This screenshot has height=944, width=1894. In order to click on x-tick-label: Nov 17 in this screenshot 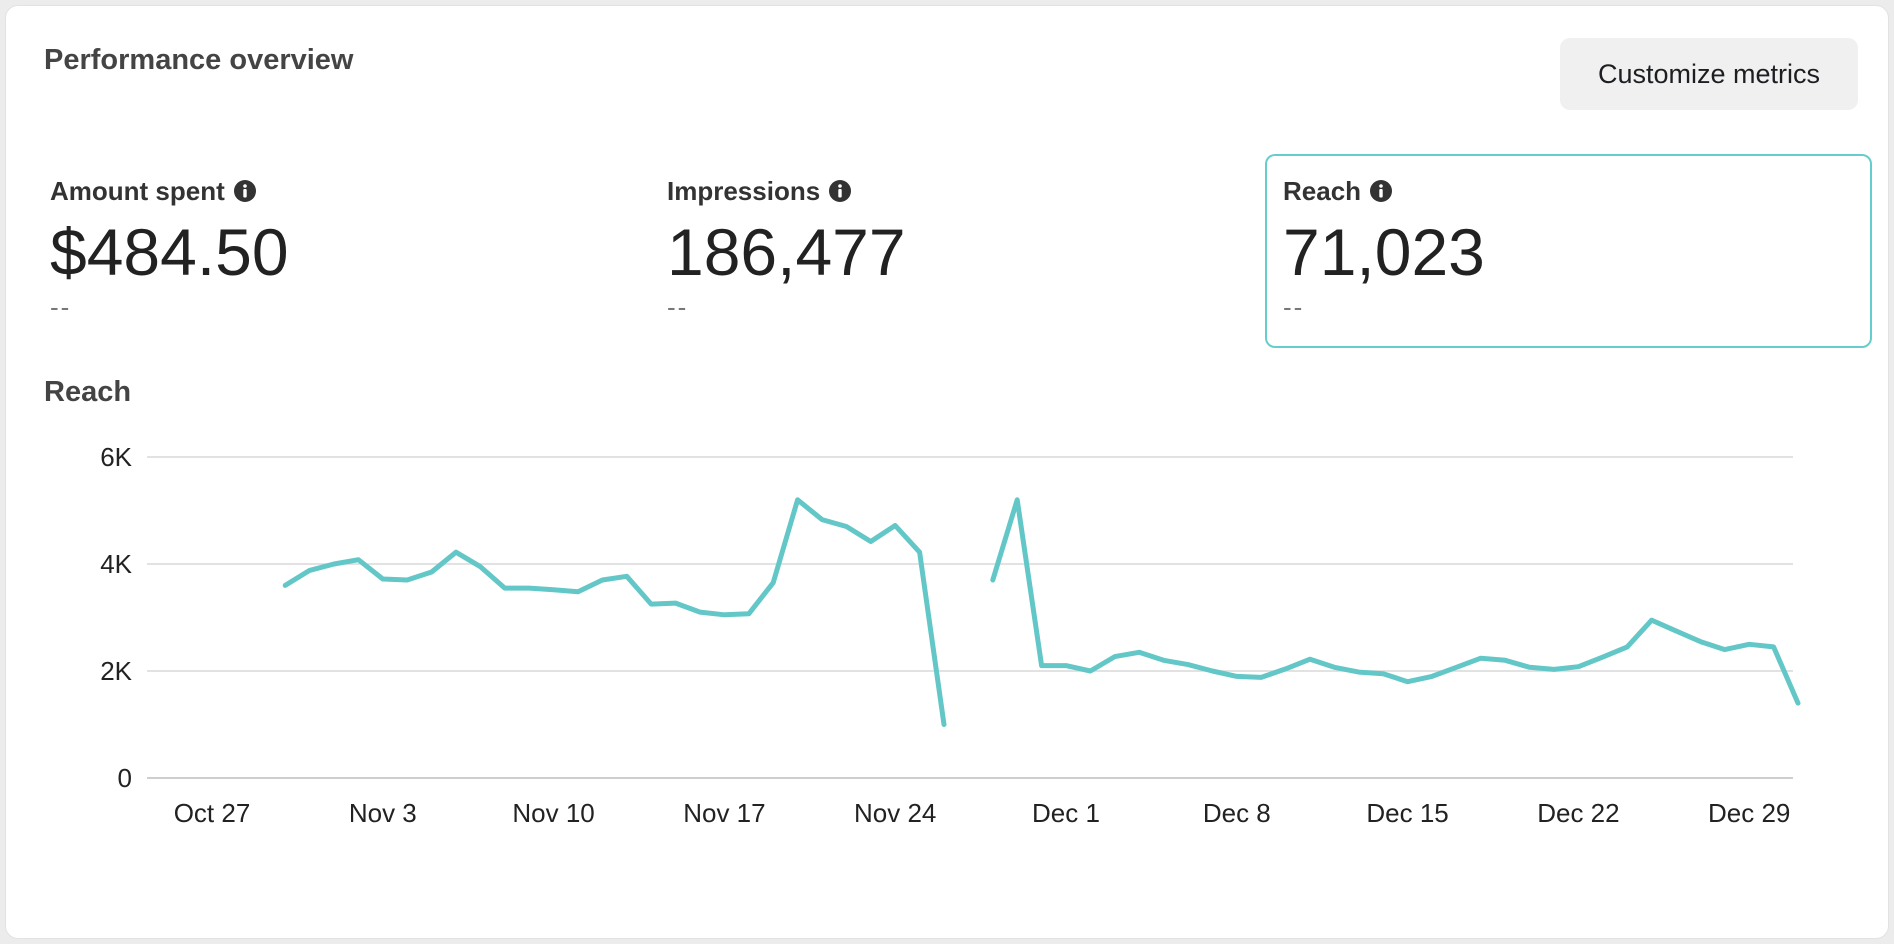, I will do `click(724, 813)`.